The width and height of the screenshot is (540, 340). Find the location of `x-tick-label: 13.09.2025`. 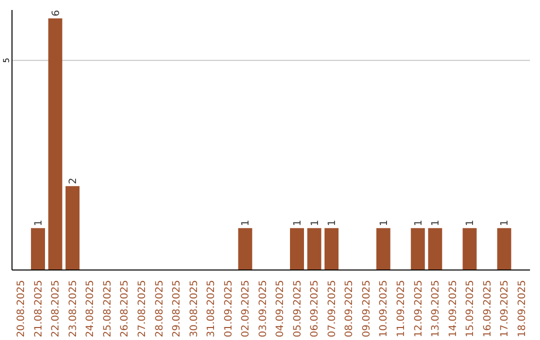

x-tick-label: 13.09.2025 is located at coordinates (436, 309).